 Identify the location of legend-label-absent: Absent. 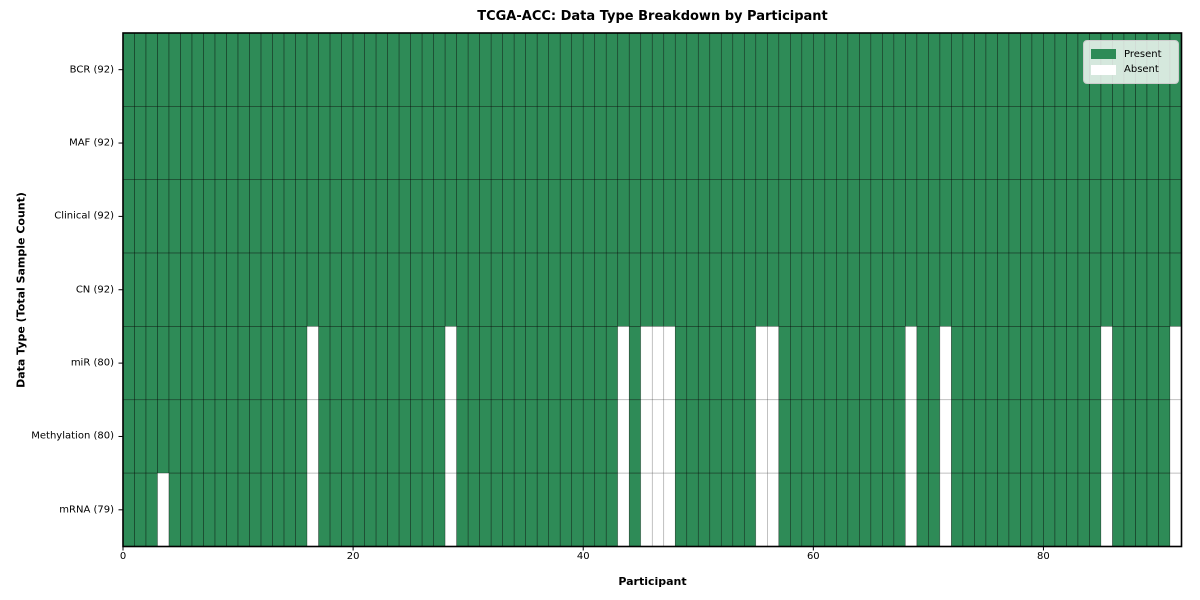
(1141, 70).